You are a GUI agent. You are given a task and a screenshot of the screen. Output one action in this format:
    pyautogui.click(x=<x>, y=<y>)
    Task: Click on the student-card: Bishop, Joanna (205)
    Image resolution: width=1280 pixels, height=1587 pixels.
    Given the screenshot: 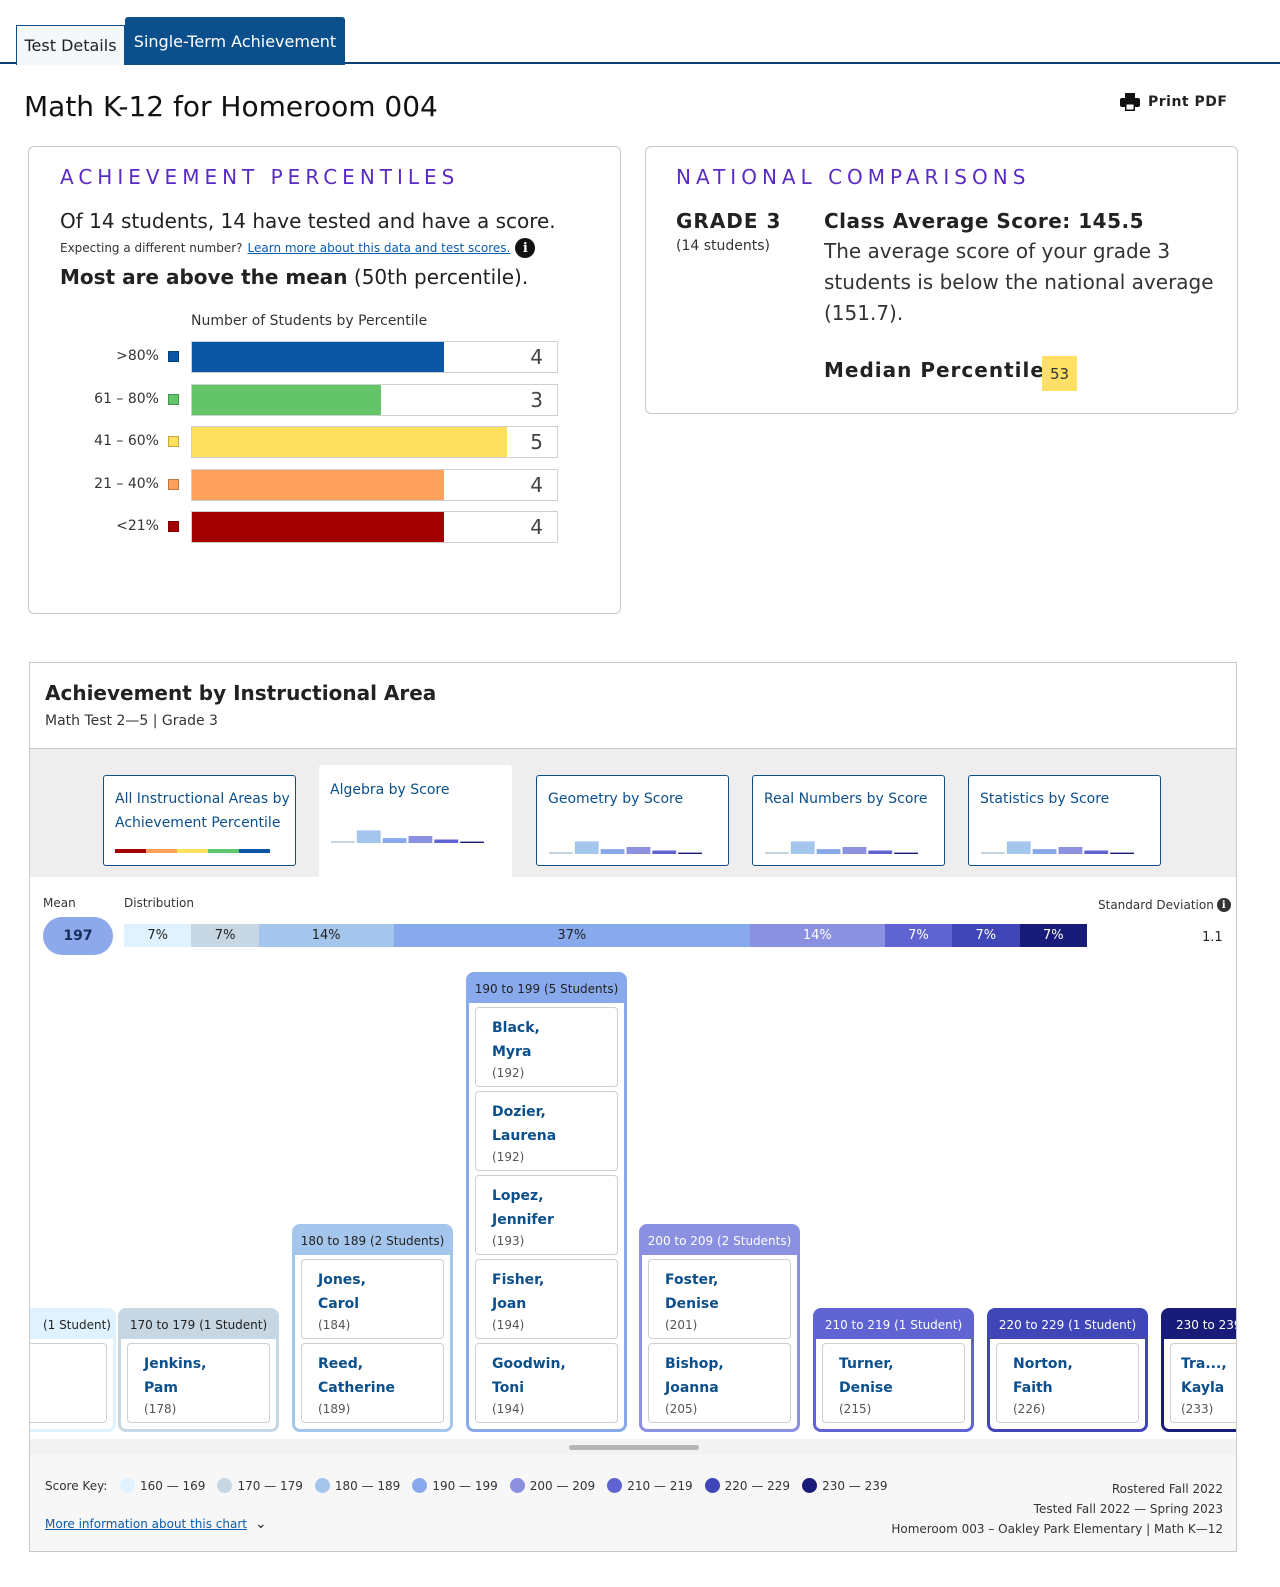 What is the action you would take?
    pyautogui.click(x=719, y=1383)
    